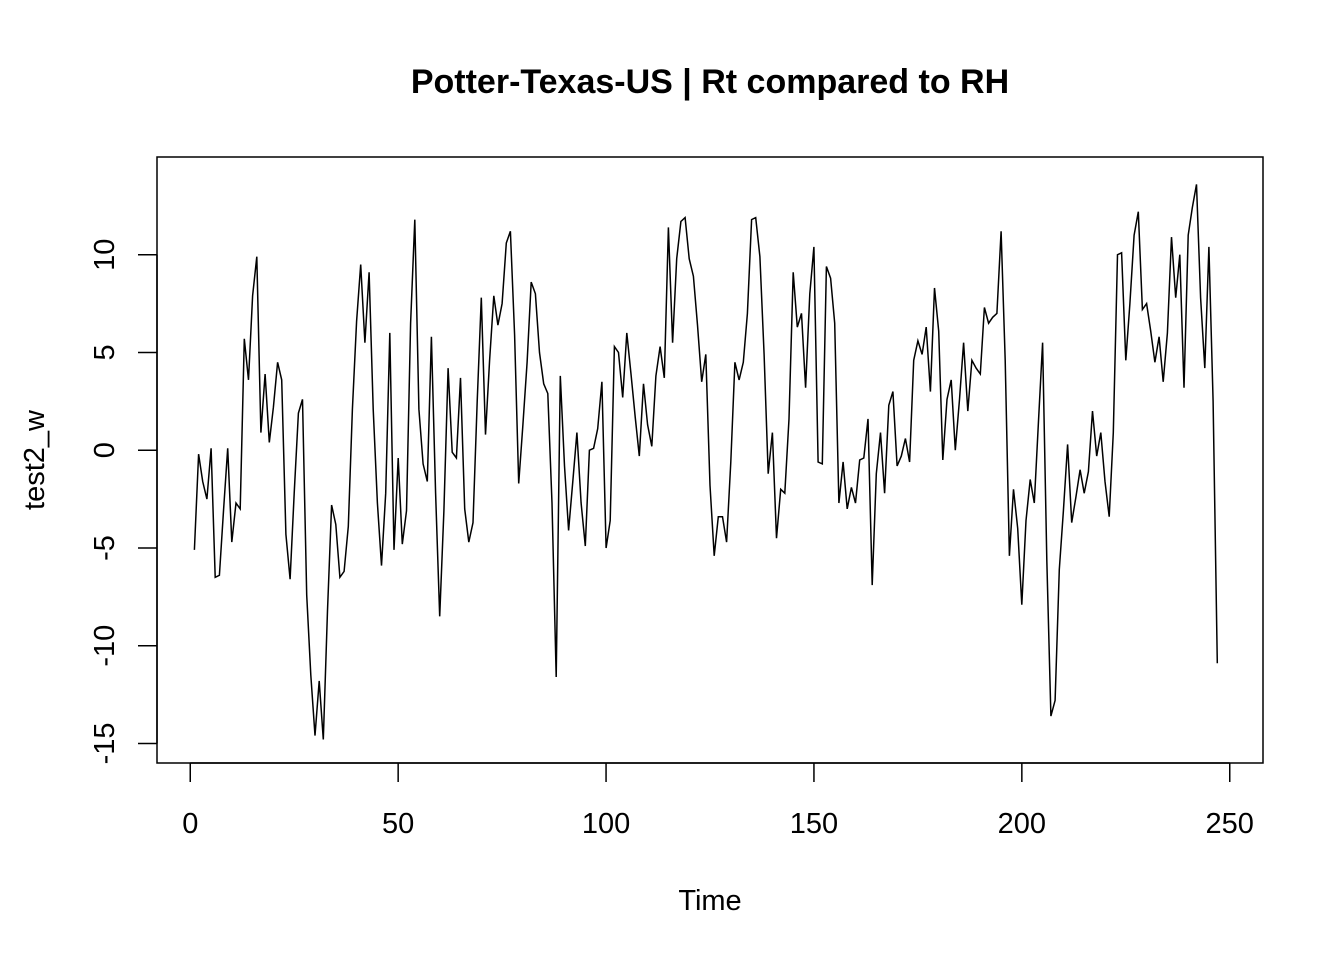  What do you see at coordinates (190, 824) in the screenshot?
I see `x-tick-label: 0` at bounding box center [190, 824].